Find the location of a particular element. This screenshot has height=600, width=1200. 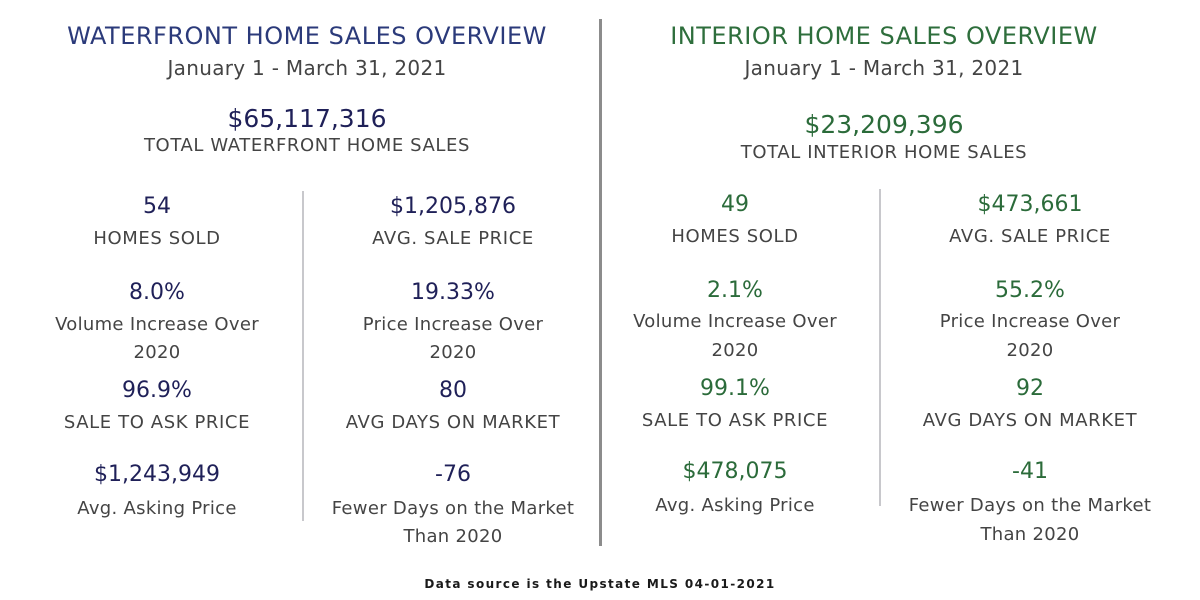

interior-avg-sale-price-label: AVG. SALE PRICE is located at coordinates (1030, 236).